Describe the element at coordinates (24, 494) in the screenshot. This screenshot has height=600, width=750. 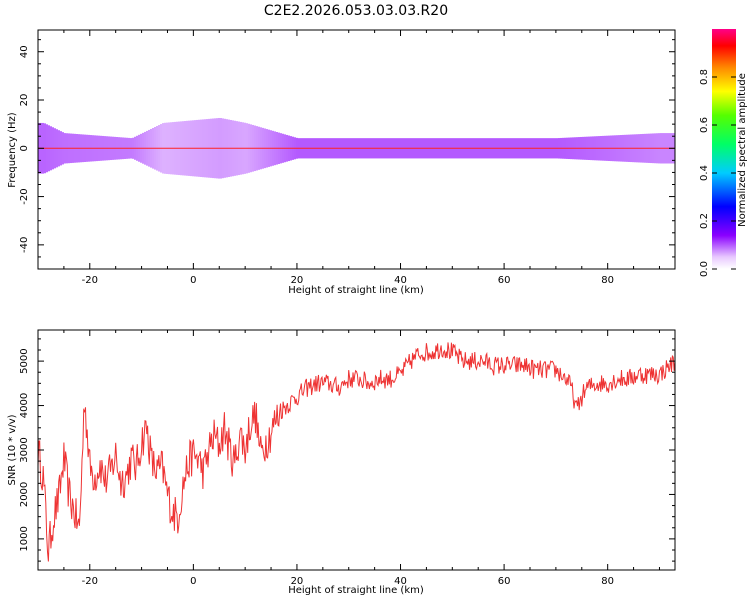
I see `snr-ytick-label: 2000` at that location.